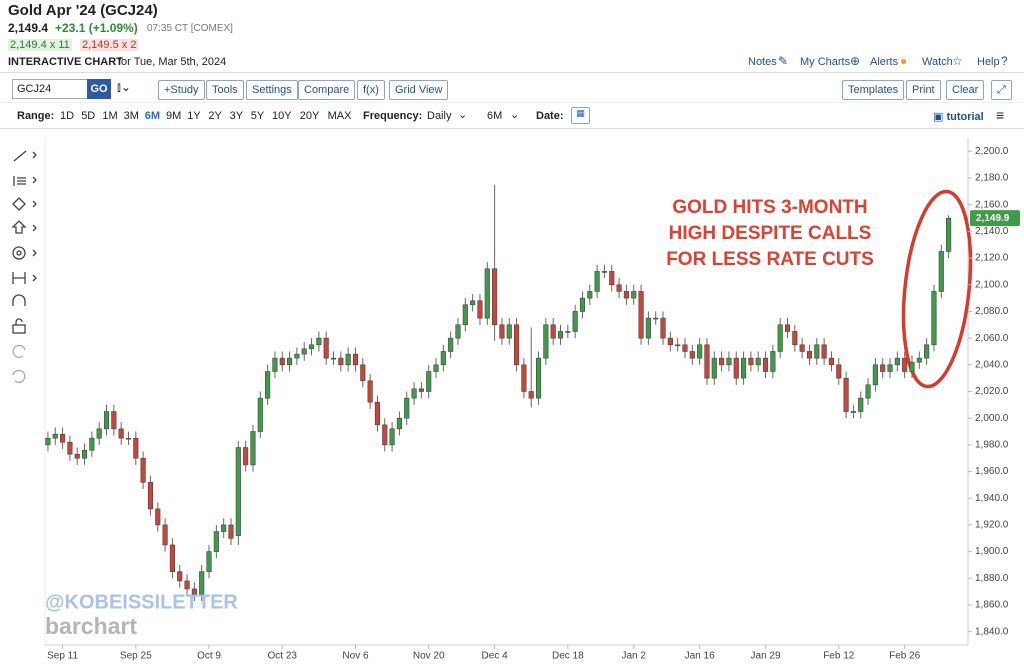  Describe the element at coordinates (257, 116) in the screenshot. I see `range-option: 5Y` at that location.